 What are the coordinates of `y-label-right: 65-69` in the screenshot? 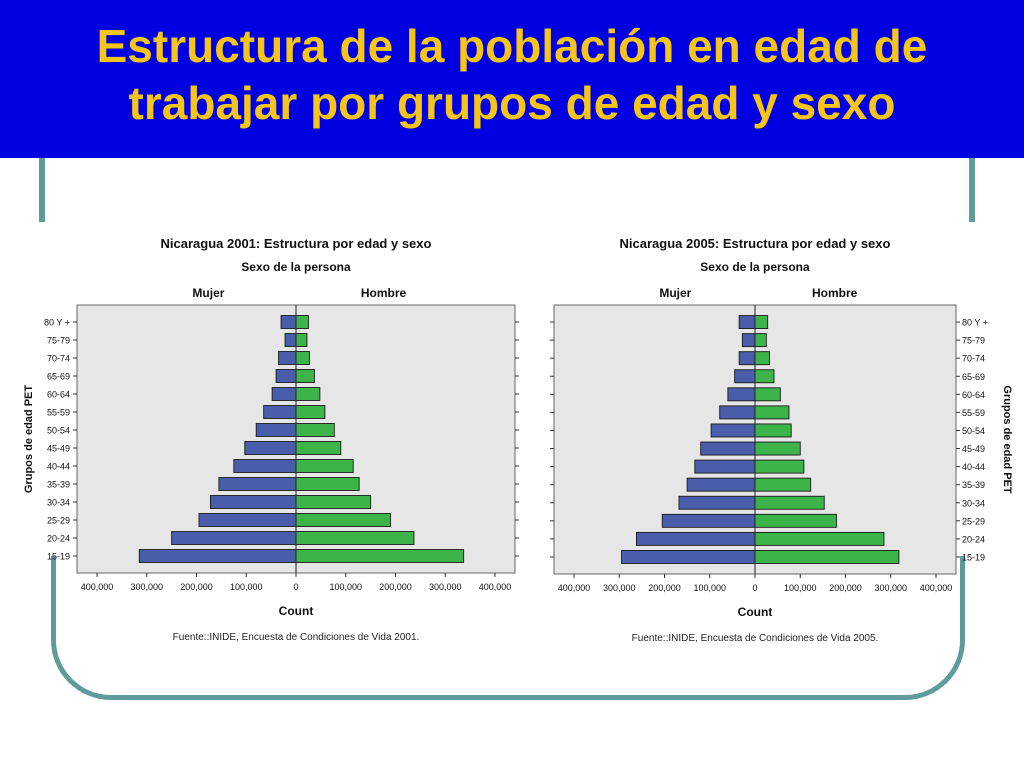 It's located at (973, 377).